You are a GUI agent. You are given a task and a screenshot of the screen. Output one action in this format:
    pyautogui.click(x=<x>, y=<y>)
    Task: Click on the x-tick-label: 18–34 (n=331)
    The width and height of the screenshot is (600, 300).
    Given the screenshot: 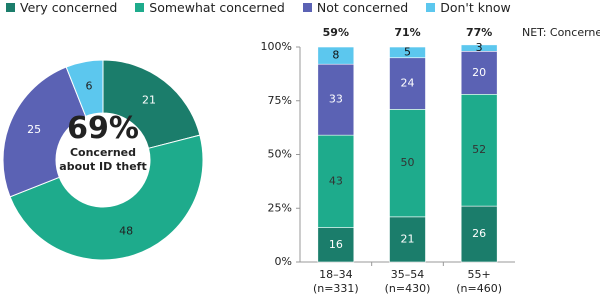 What is the action you would take?
    pyautogui.click(x=335, y=281)
    